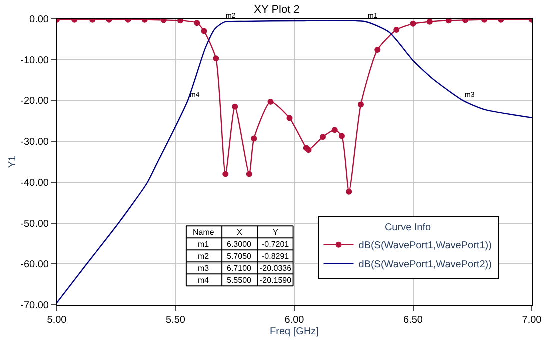 This screenshot has height=347, width=554. I want to click on y-tick-label: -10.00, so click(35, 60).